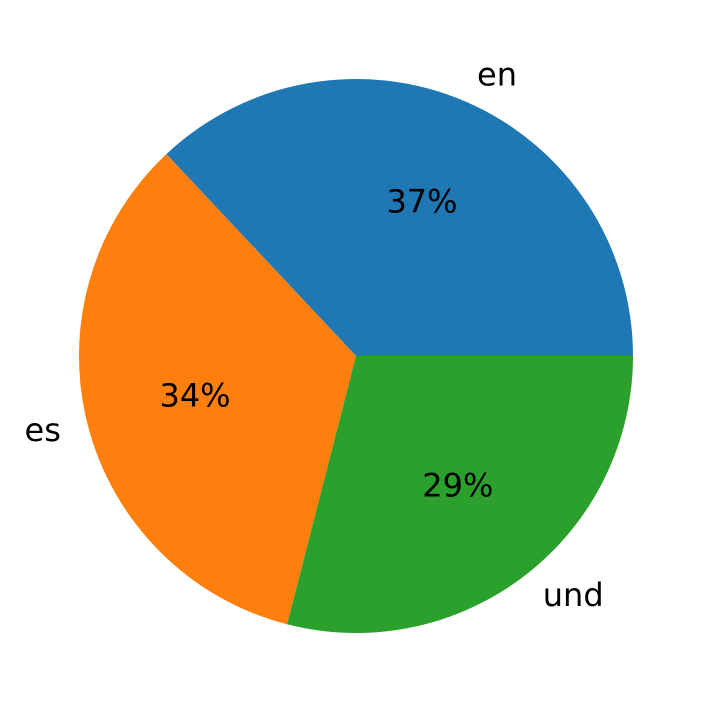 The height and width of the screenshot is (713, 712). Describe the element at coordinates (457, 485) in the screenshot. I see `percent-label: 29%` at that location.